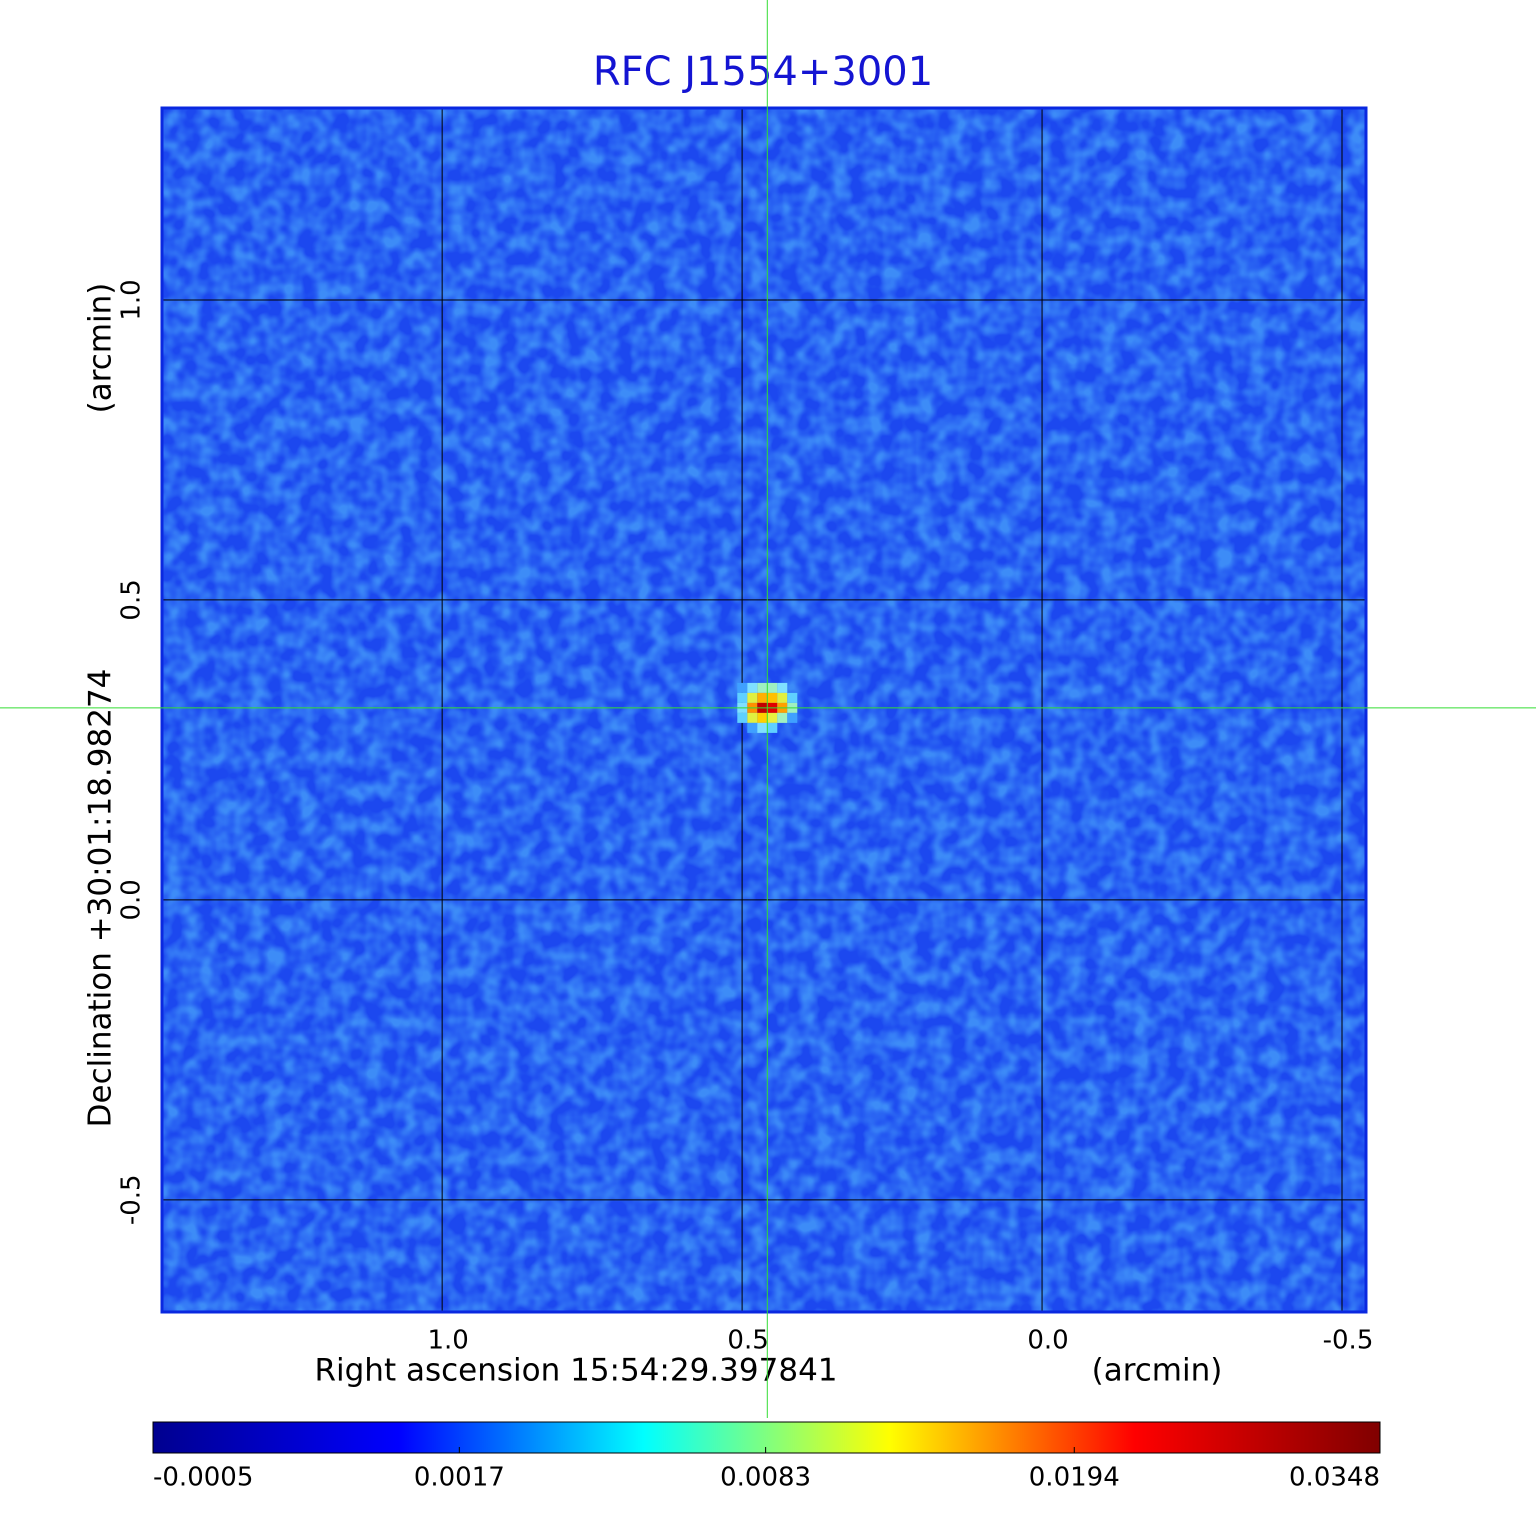 This screenshot has height=1515, width=1536. I want to click on y-axis-unit: (arcmin), so click(101, 348).